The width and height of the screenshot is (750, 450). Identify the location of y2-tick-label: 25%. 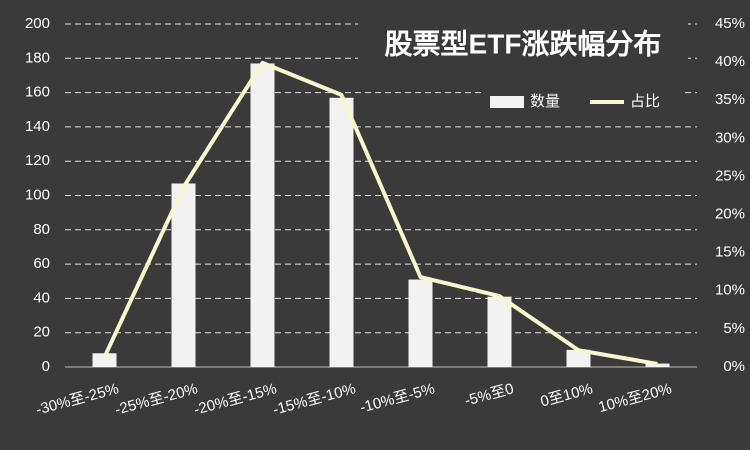
(730, 175).